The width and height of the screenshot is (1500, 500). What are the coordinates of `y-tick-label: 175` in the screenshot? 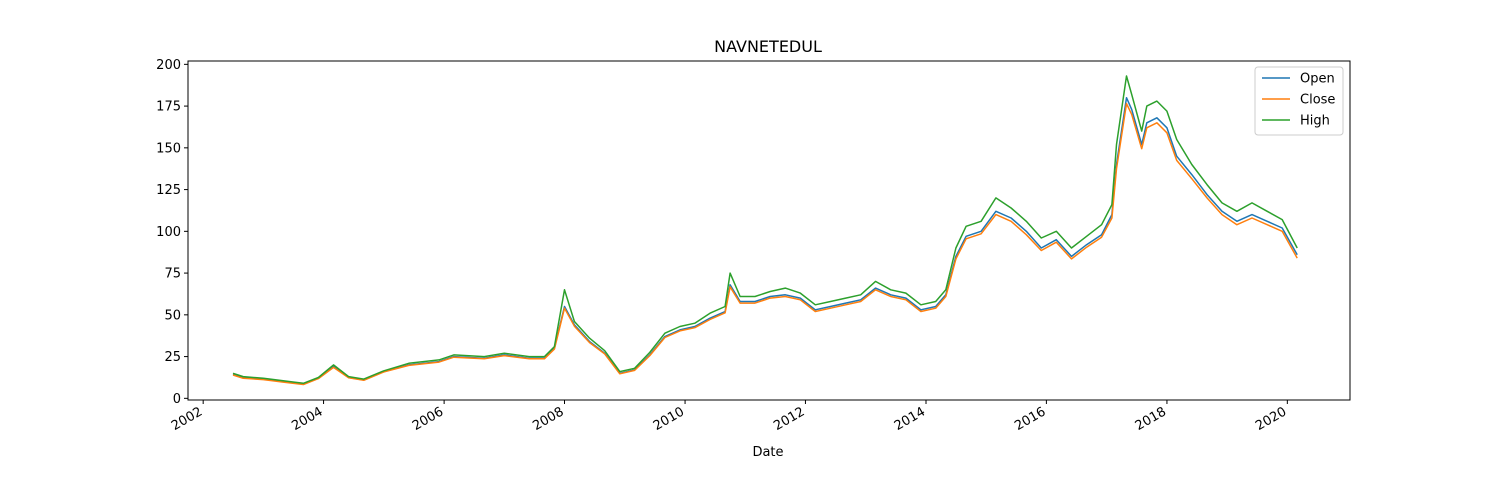 It's located at (168, 107).